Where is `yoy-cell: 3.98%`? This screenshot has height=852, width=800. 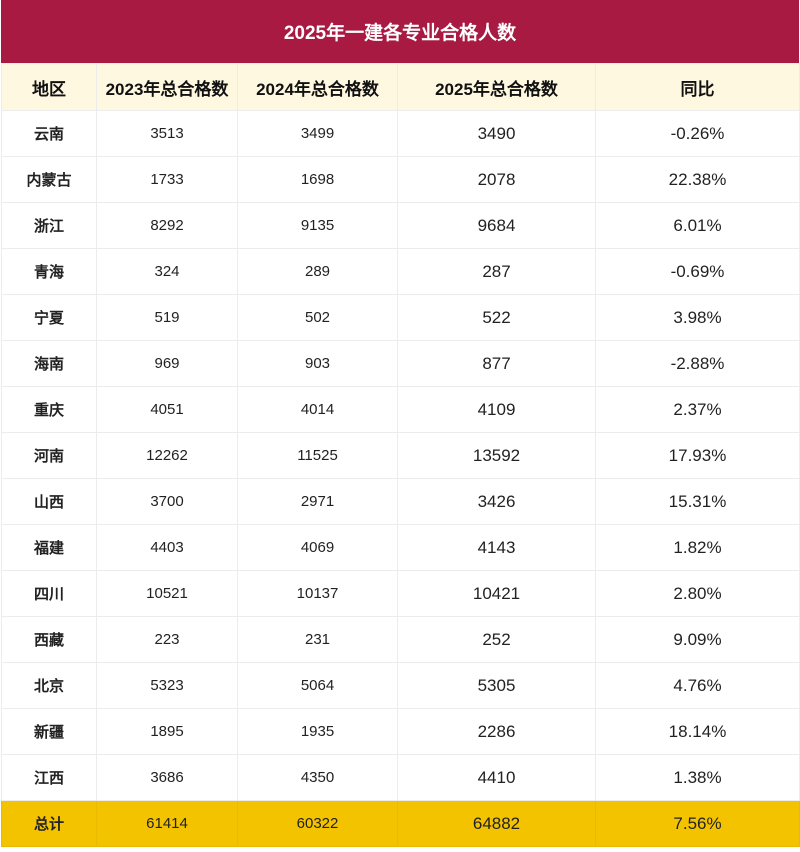
yoy-cell: 3.98% is located at coordinates (697, 317).